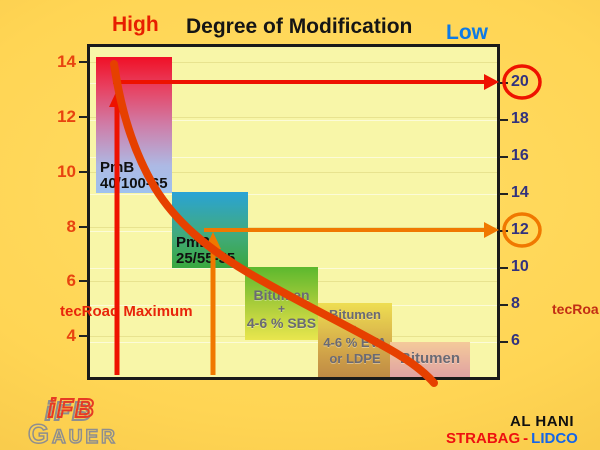  Describe the element at coordinates (135, 24) in the screenshot. I see `degree-high-label: High` at that location.